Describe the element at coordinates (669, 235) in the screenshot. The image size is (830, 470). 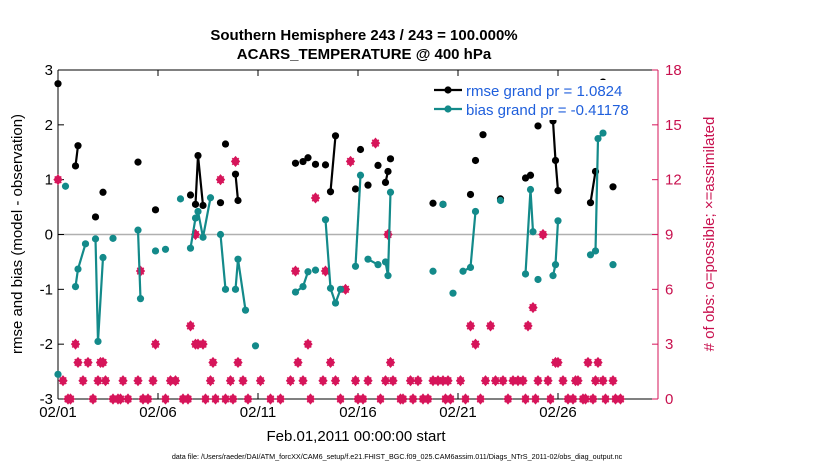
I see `y-tick-label-right: 9` at that location.